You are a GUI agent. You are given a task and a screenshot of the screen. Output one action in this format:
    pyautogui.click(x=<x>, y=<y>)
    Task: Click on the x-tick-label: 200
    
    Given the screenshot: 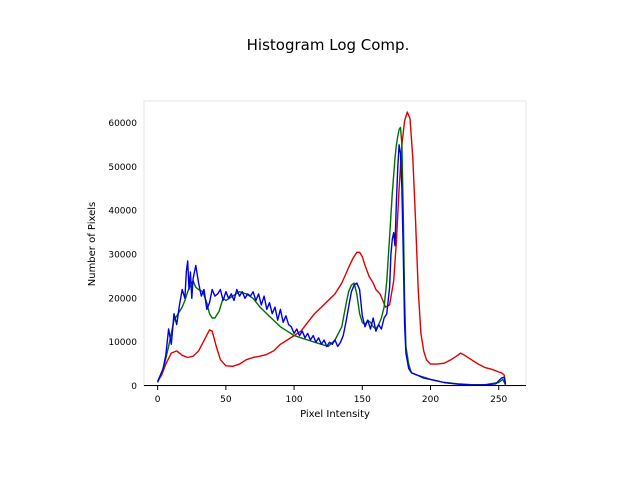 What is the action you would take?
    pyautogui.click(x=430, y=400)
    